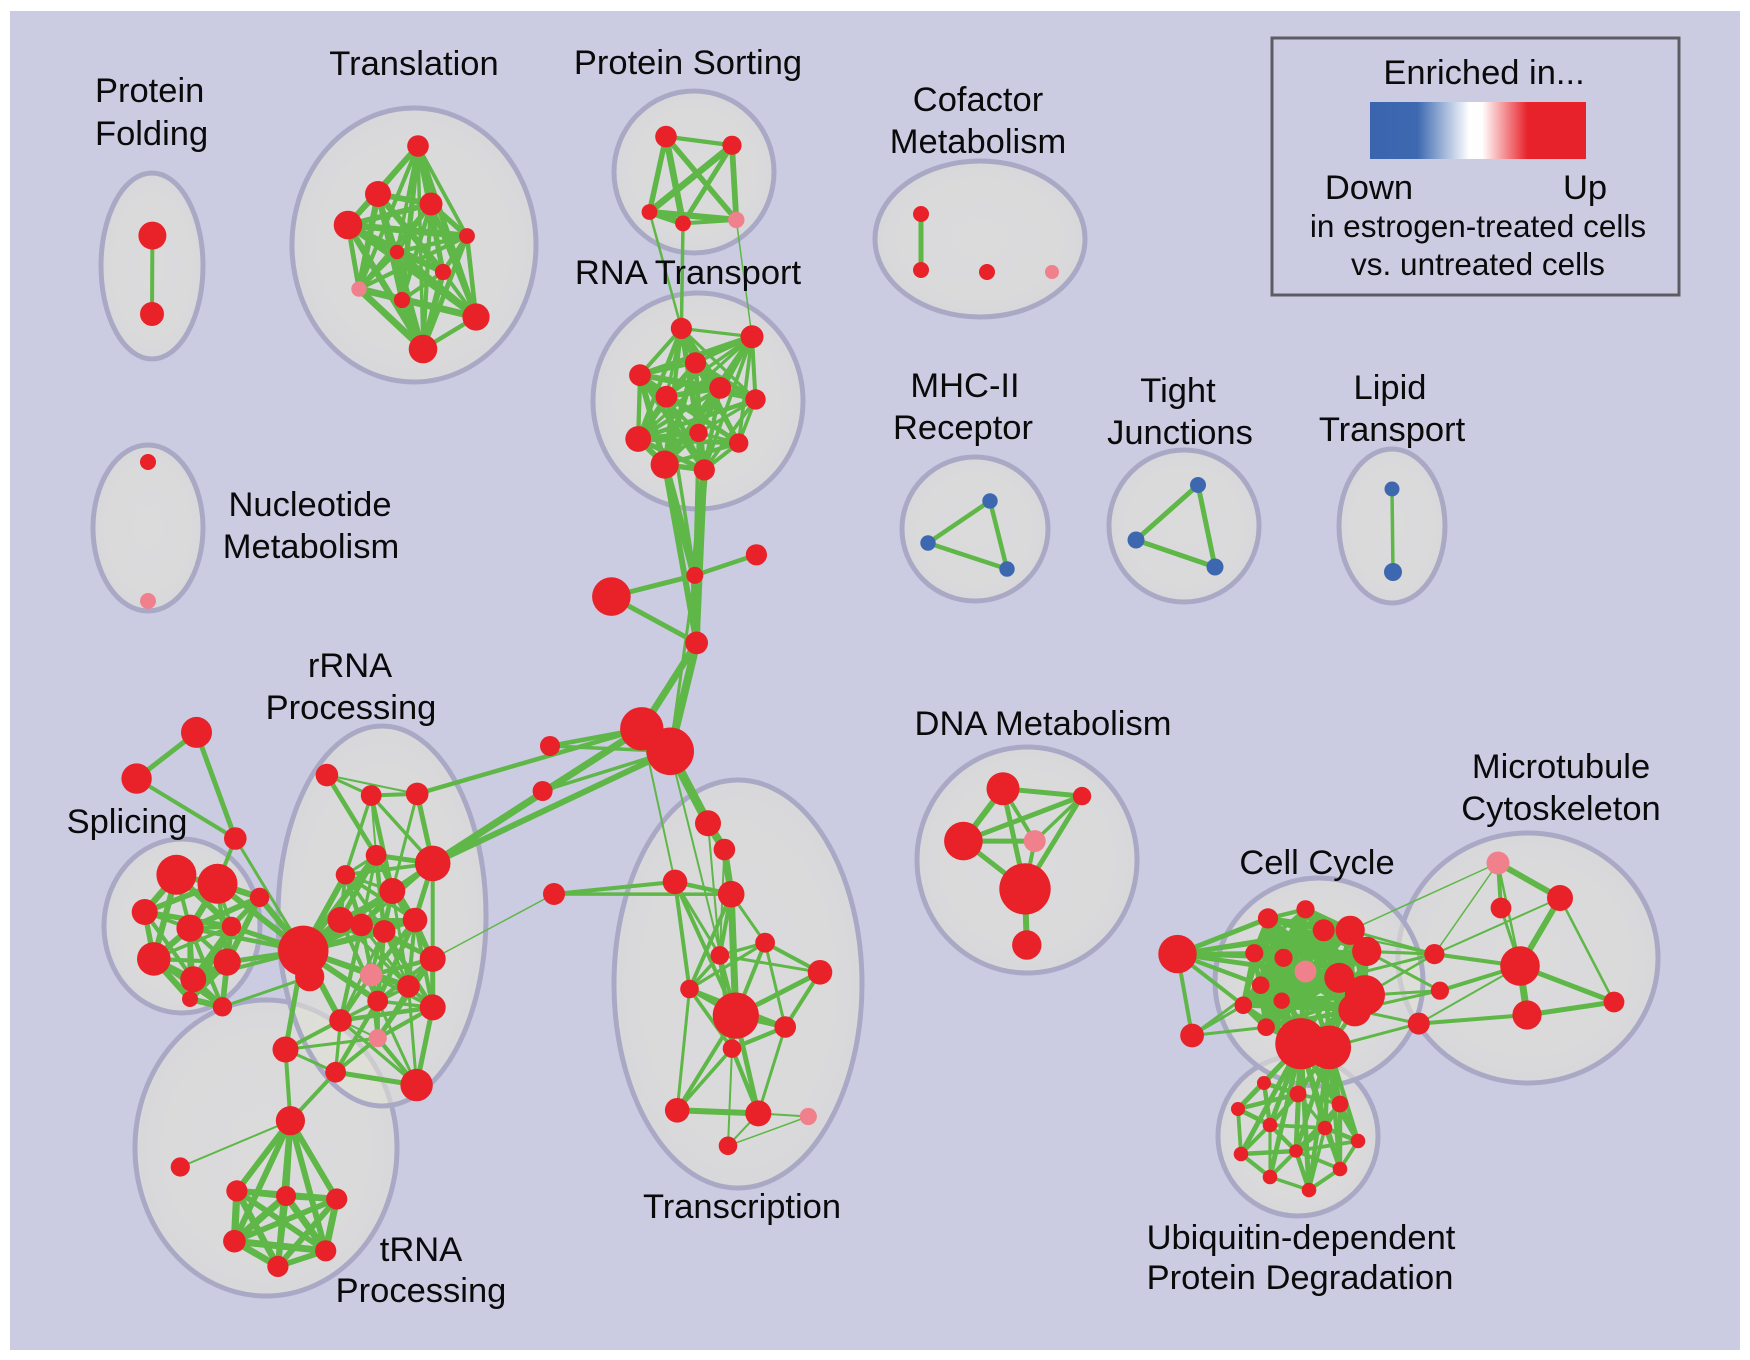 The height and width of the screenshot is (1360, 1750). What do you see at coordinates (149, 91) in the screenshot?
I see `svg-text: Protein` at bounding box center [149, 91].